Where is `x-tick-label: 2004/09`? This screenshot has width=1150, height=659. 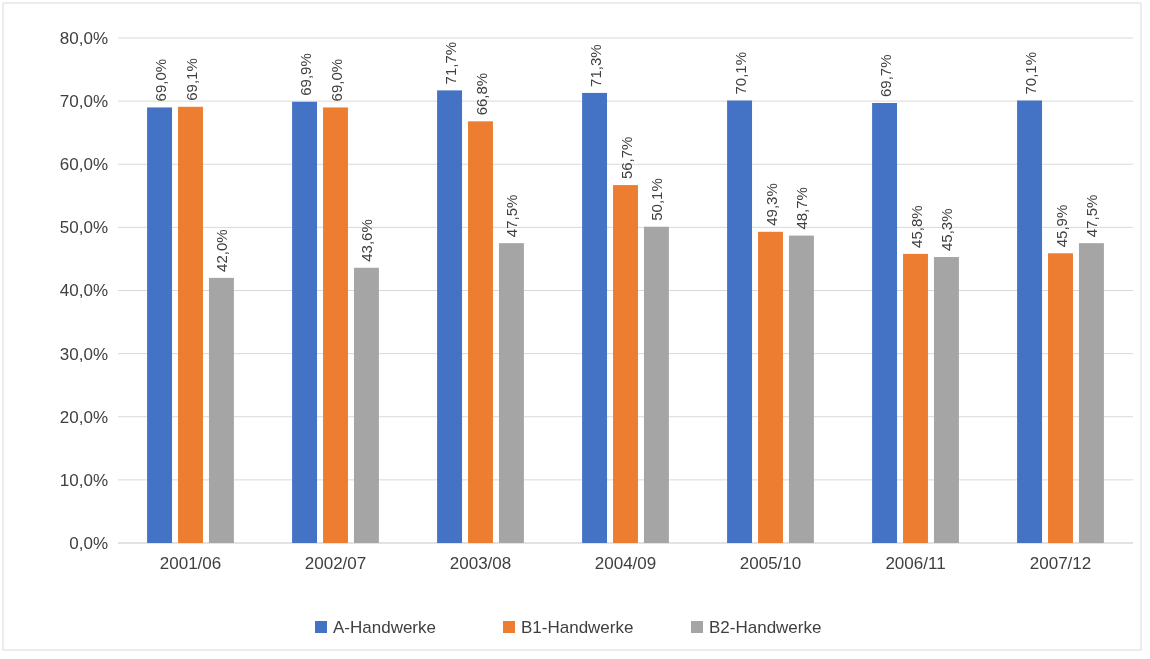 x-tick-label: 2004/09 is located at coordinates (625, 563).